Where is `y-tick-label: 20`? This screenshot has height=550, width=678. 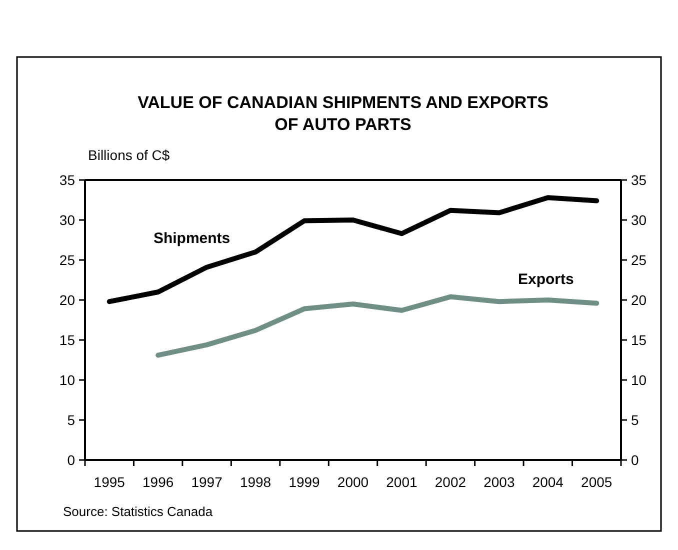 y-tick-label: 20 is located at coordinates (67, 300).